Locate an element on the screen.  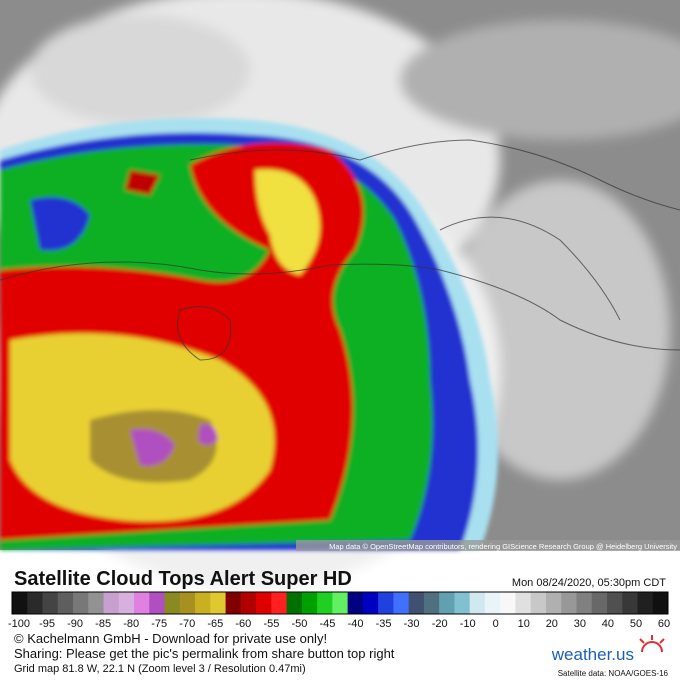
colorbar-tick-label: -90 is located at coordinates (75, 624).